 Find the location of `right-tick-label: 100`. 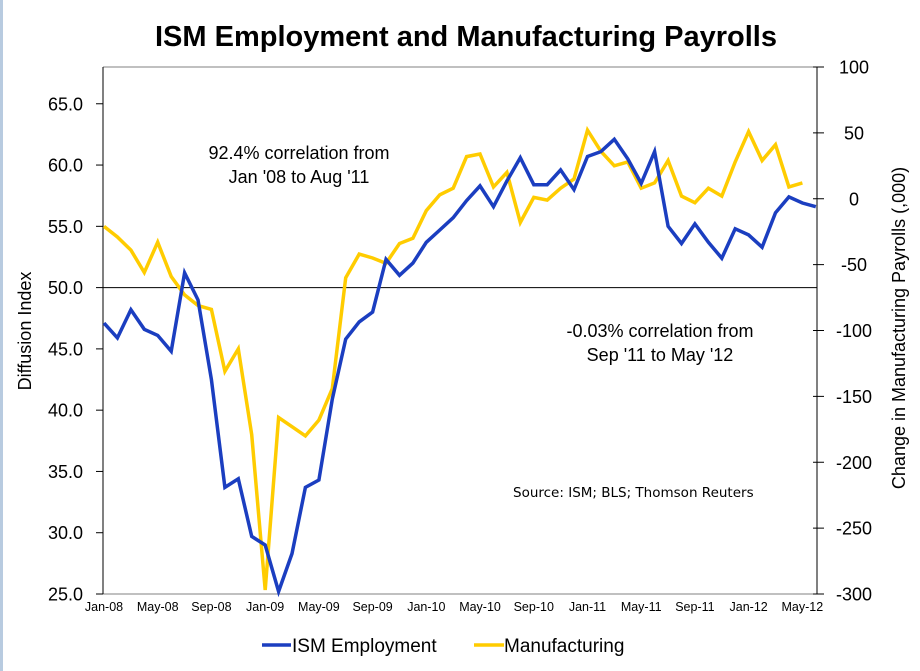

right-tick-label: 100 is located at coordinates (854, 68).